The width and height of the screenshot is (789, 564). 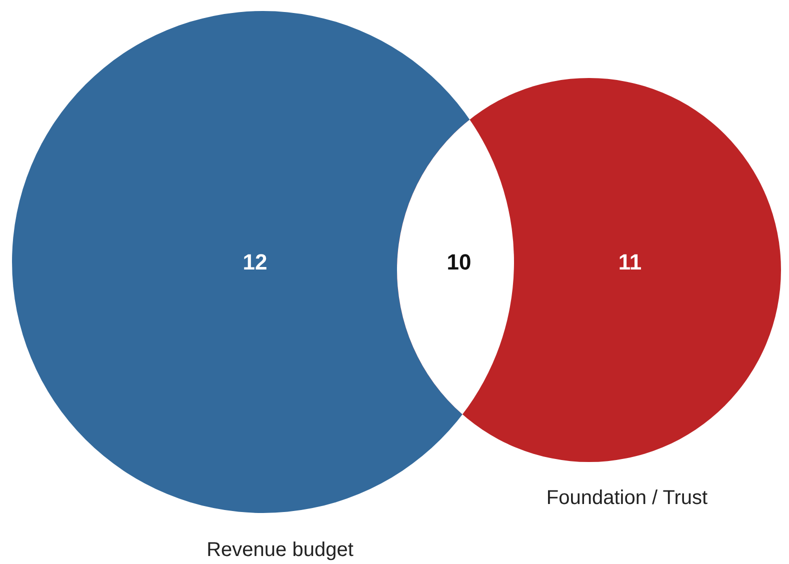 I want to click on category-label: Revenue budget, so click(x=280, y=550).